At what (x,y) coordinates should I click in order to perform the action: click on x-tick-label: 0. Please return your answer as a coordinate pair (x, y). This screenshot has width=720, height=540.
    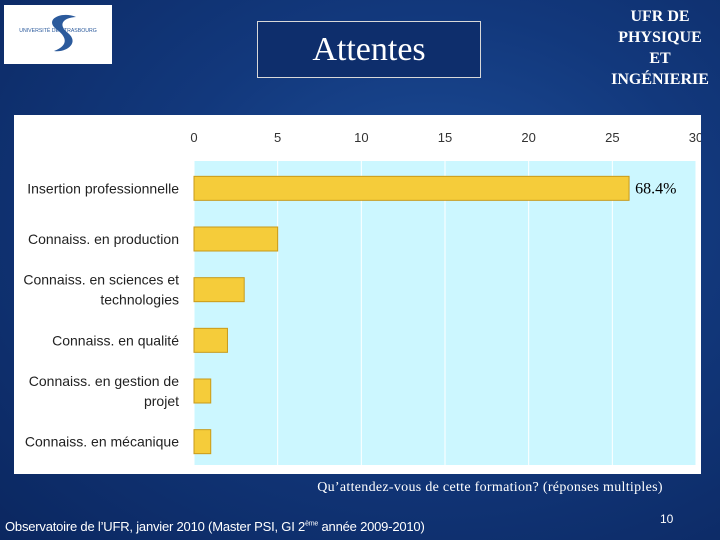
    Looking at the image, I should click on (193, 137).